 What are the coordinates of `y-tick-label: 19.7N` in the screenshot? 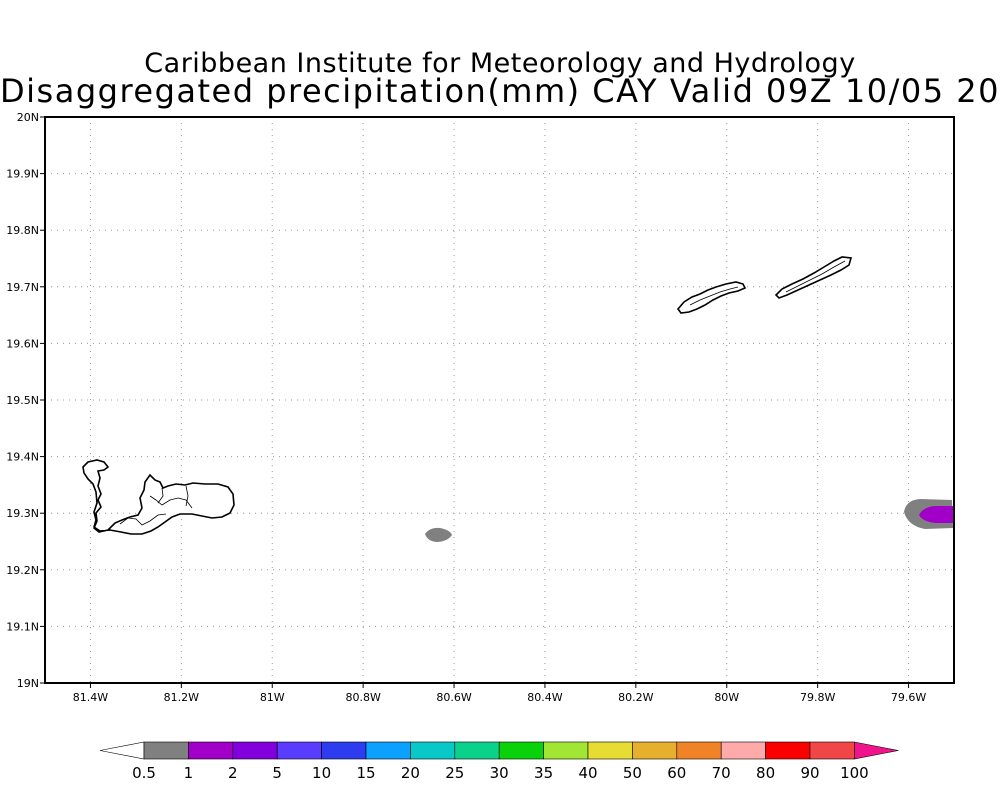 It's located at (22, 287).